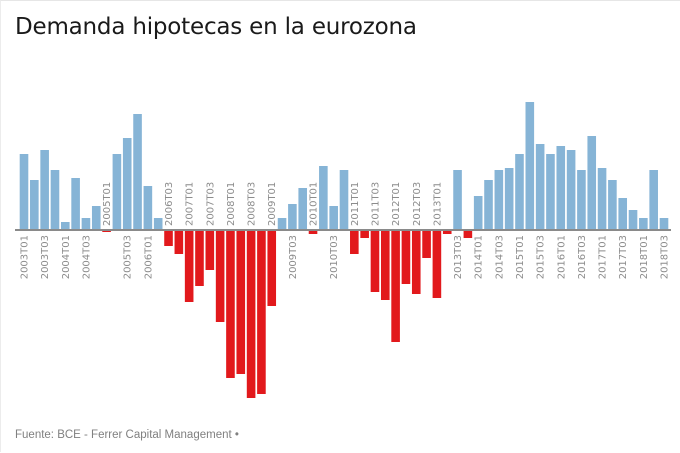 The image size is (680, 453). What do you see at coordinates (44, 190) in the screenshot?
I see `bar-2003T03` at bounding box center [44, 190].